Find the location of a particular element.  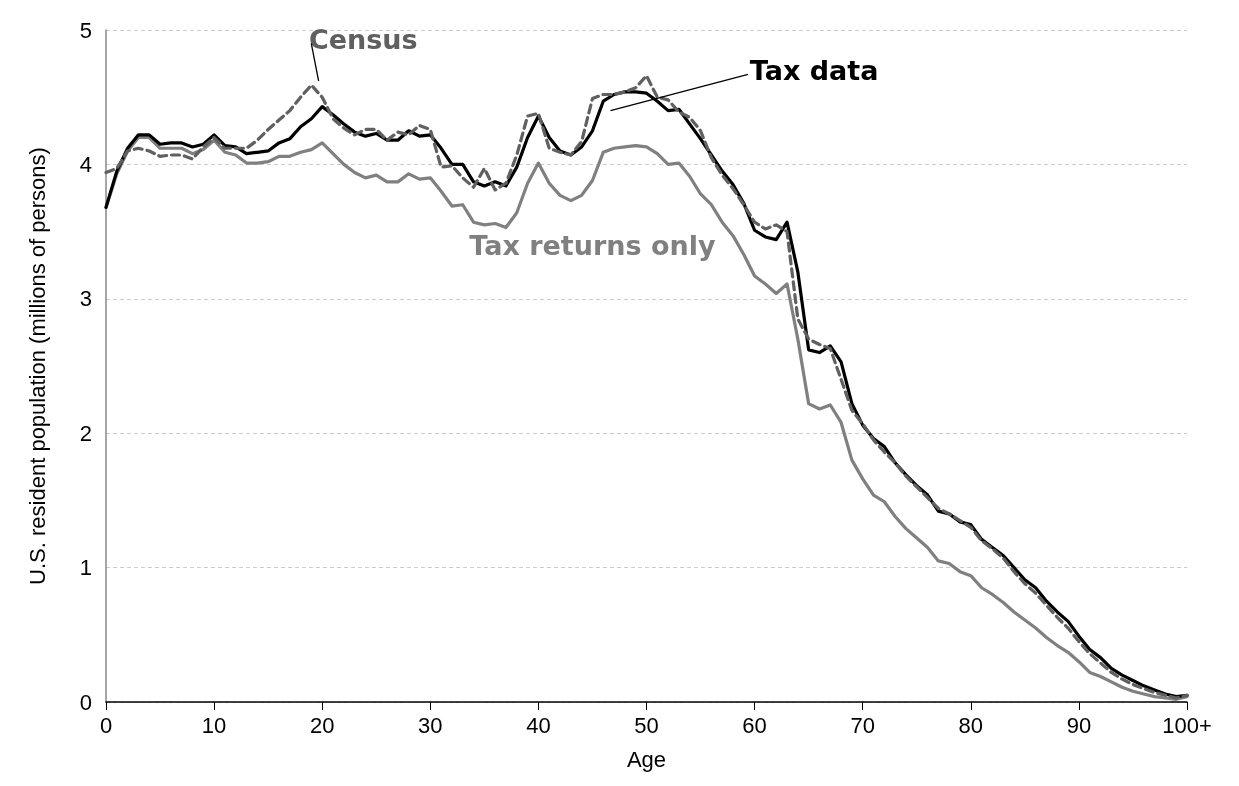

y-tick-label: 1 is located at coordinates (85, 568).